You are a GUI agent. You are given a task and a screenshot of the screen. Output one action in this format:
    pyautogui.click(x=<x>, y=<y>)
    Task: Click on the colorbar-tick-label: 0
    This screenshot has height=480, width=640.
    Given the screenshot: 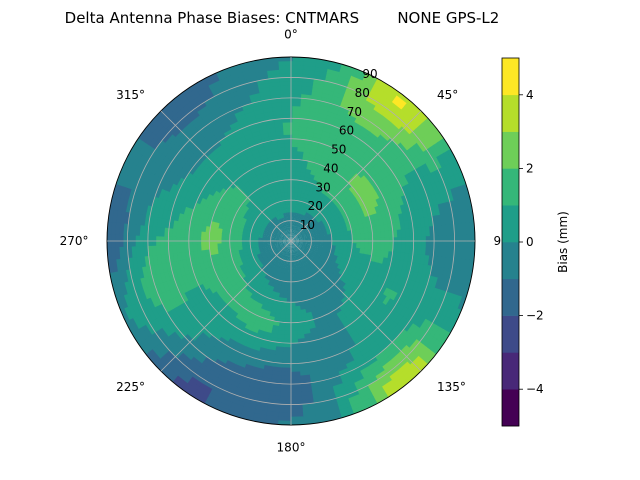 What is the action you would take?
    pyautogui.click(x=530, y=242)
    